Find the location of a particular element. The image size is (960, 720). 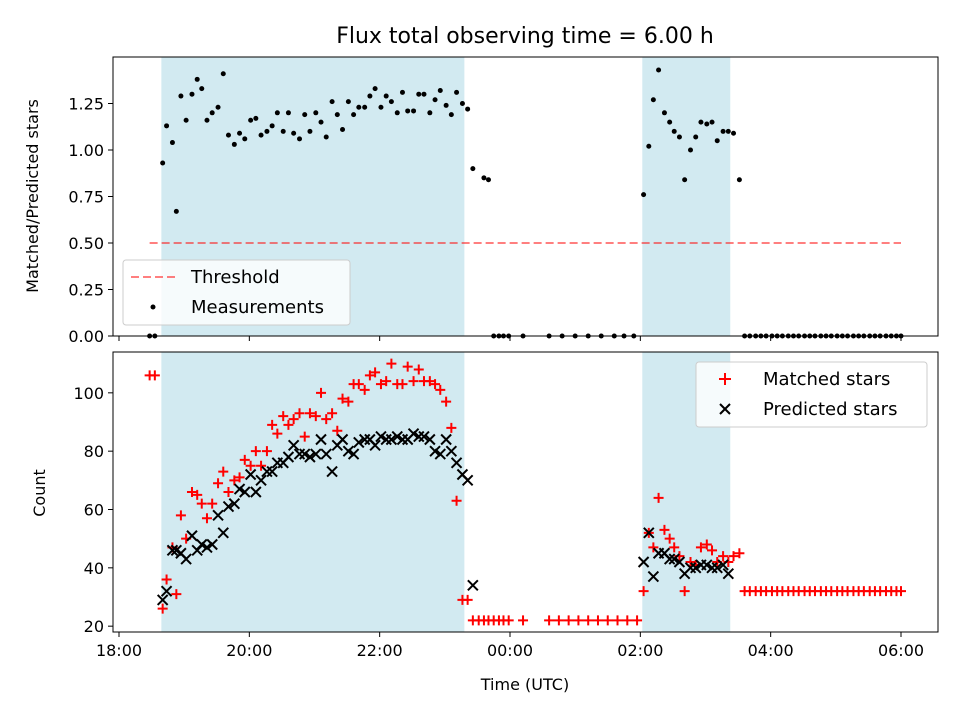

x-tick-label-1: 20:00 is located at coordinates (249, 650).